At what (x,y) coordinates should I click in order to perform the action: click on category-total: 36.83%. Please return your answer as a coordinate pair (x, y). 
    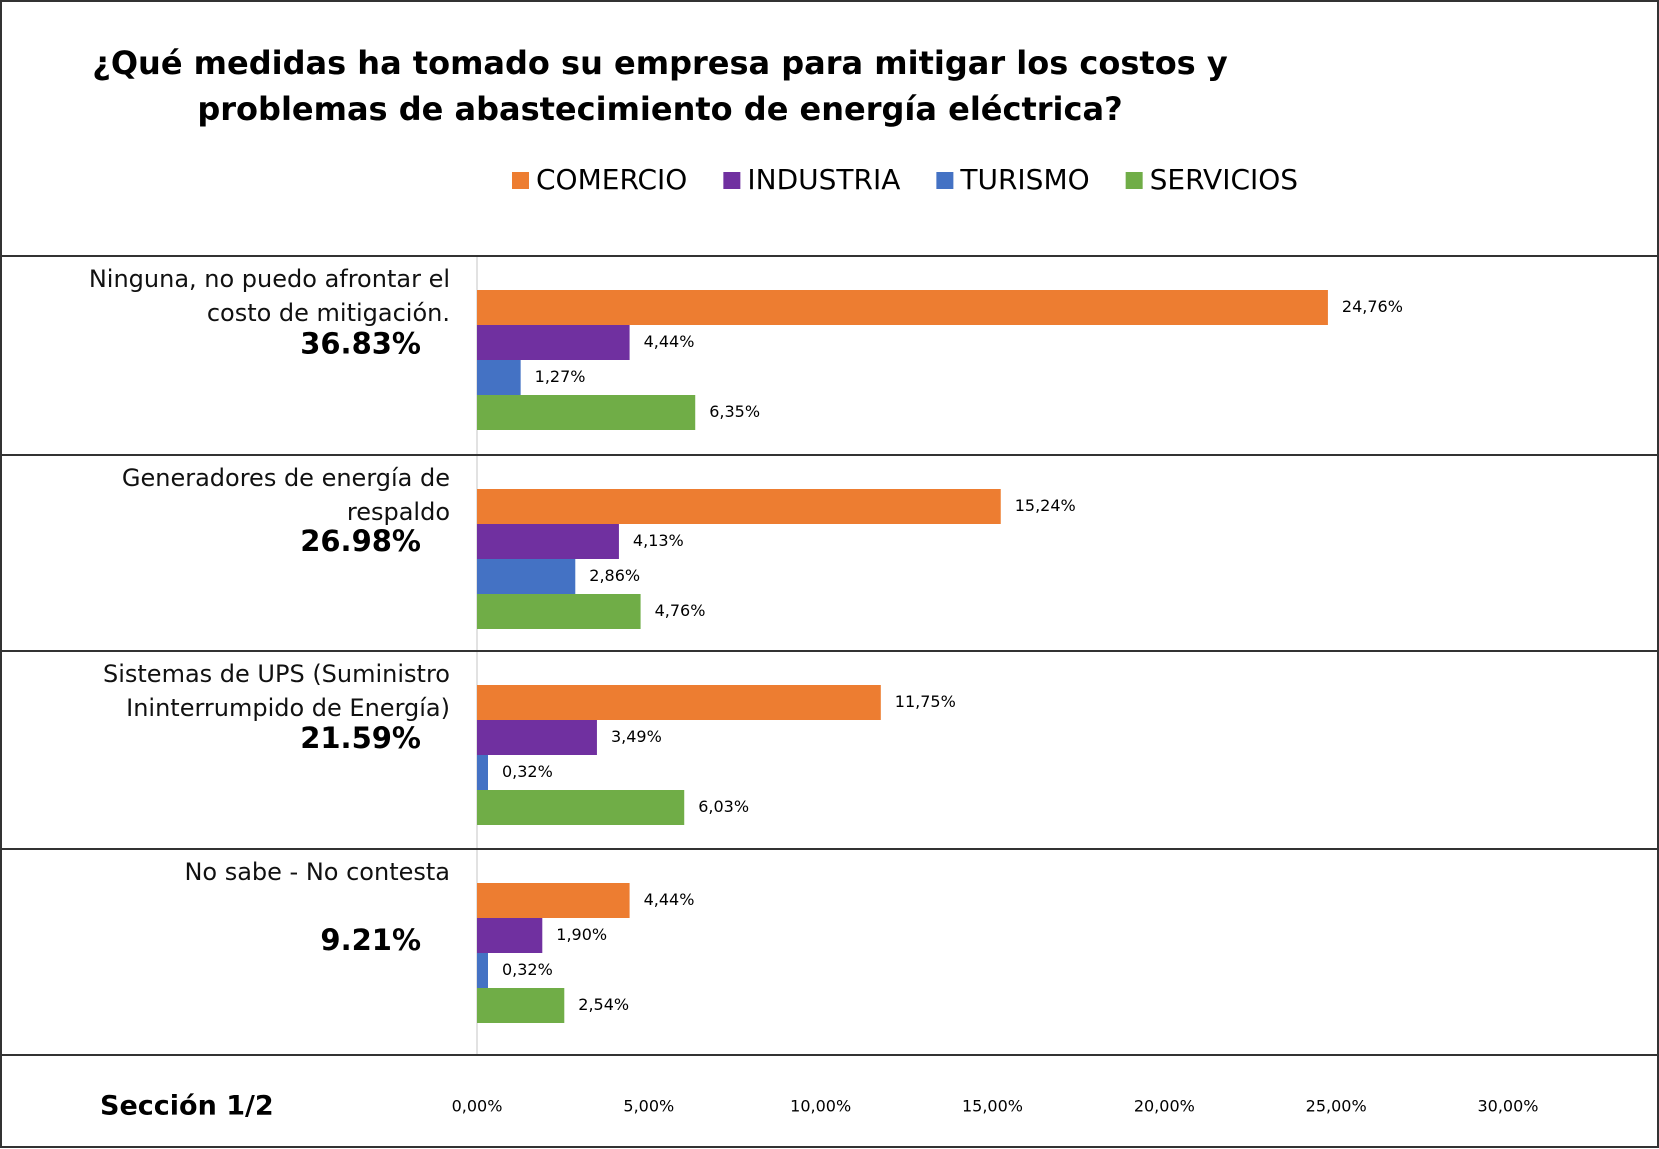
    Looking at the image, I should click on (360, 344).